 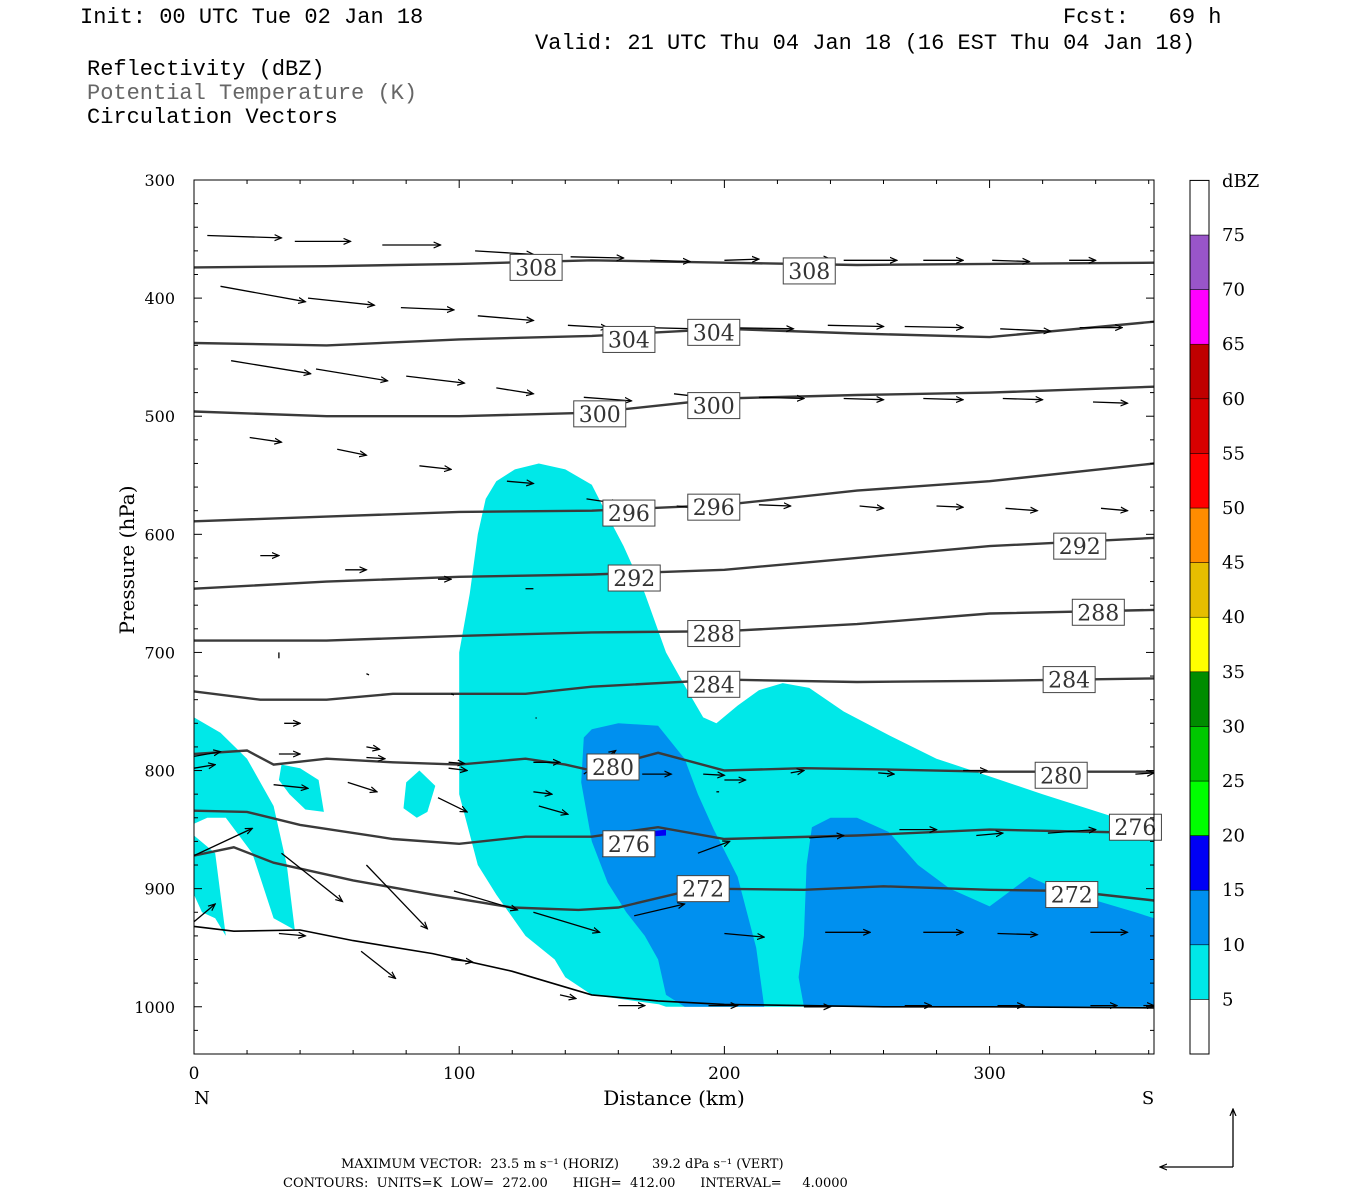 I want to click on y-tick-label: 700, so click(x=159, y=652).